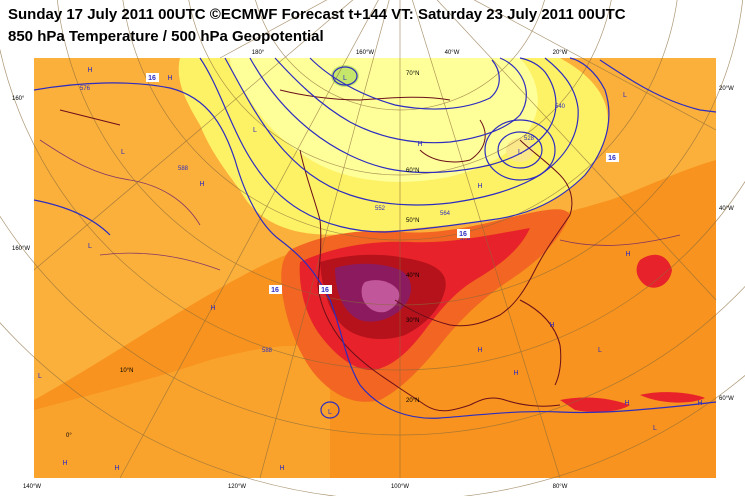  What do you see at coordinates (672, 397) in the screenshot?
I see `temp-patch-east` at bounding box center [672, 397].